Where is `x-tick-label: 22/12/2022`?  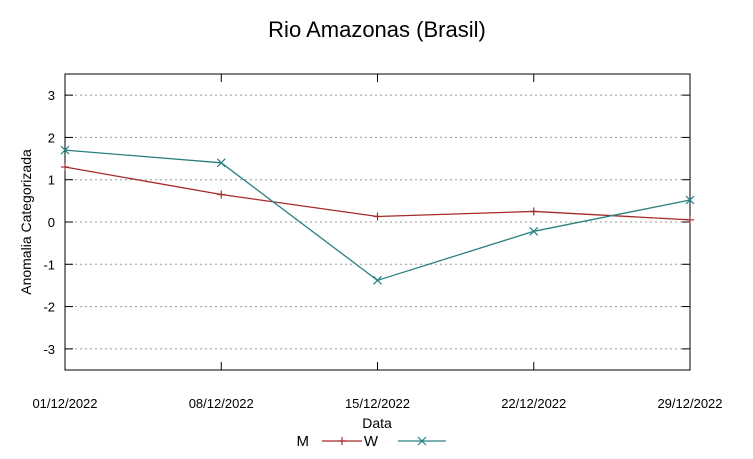 x-tick-label: 22/12/2022 is located at coordinates (533, 403).